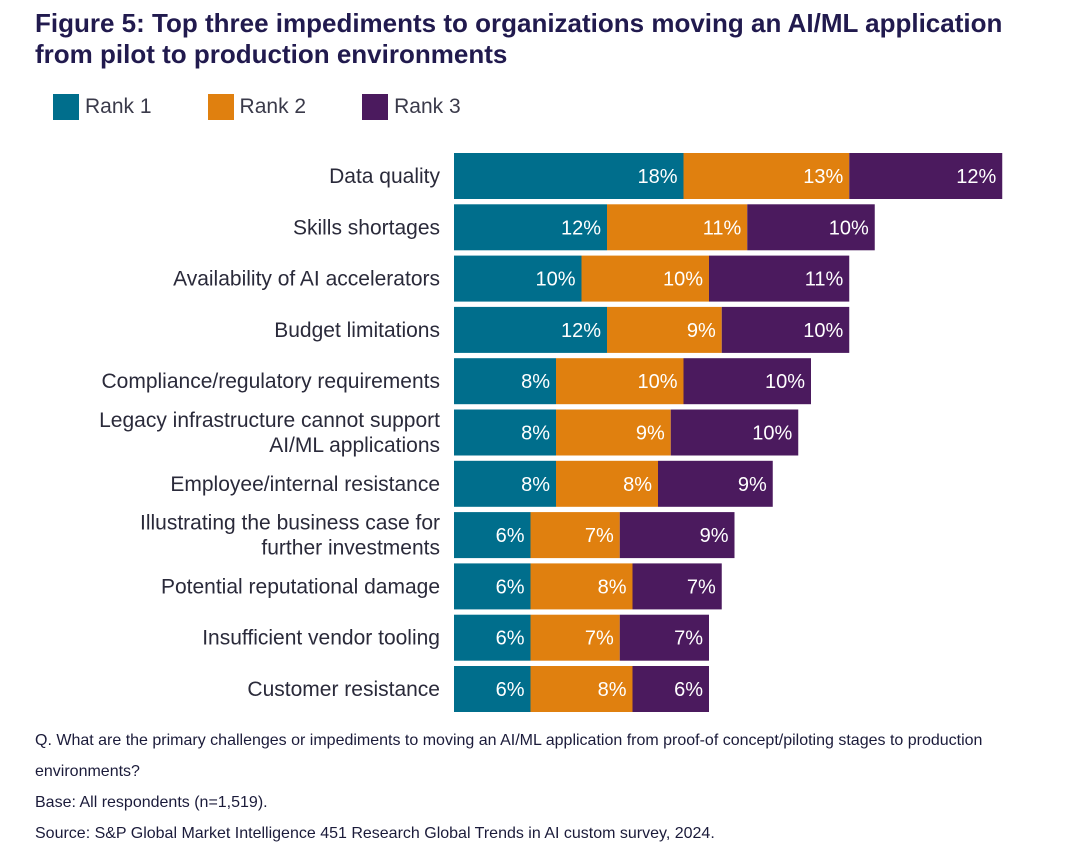 This screenshot has height=849, width=1080. I want to click on category-label-employee-internal-resistance: Employee/internal resistance, so click(305, 484).